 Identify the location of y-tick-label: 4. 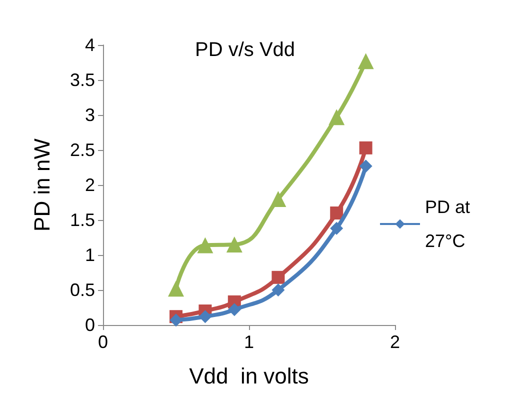
(89, 45).